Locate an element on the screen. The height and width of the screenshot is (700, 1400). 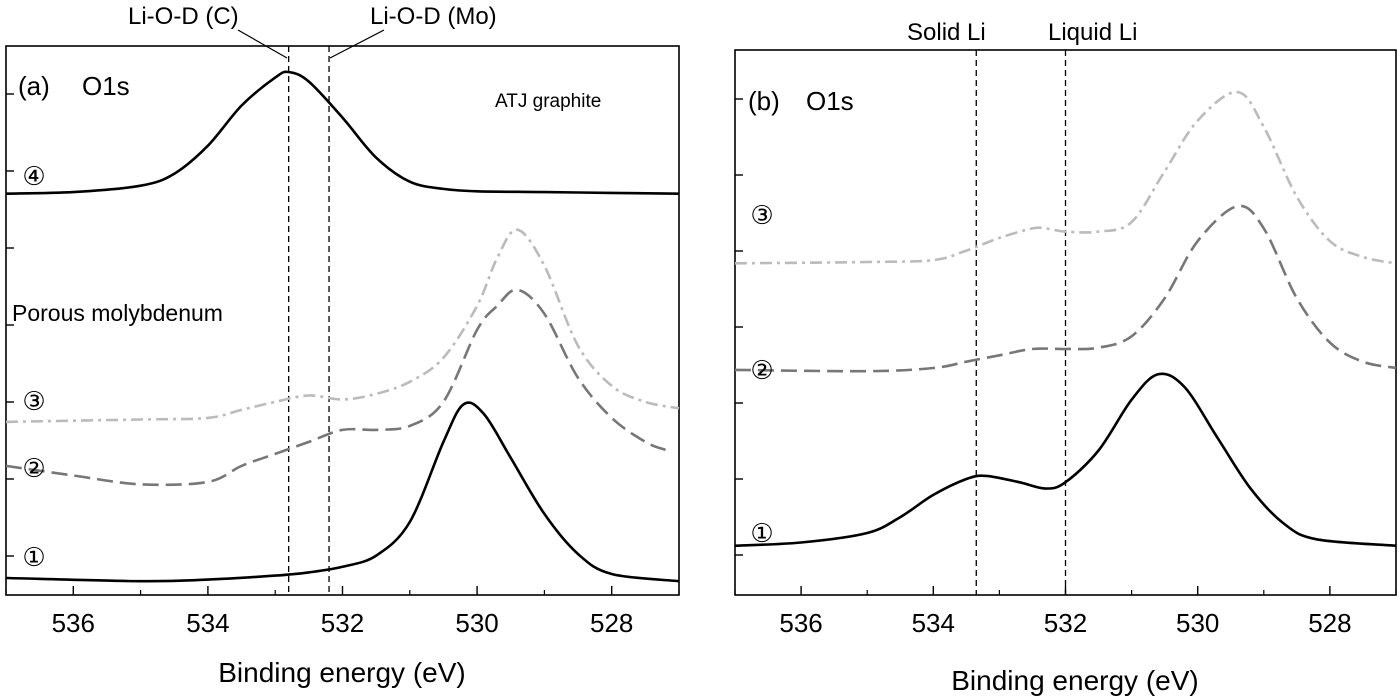
reference-lines-b is located at coordinates (1021, 322).